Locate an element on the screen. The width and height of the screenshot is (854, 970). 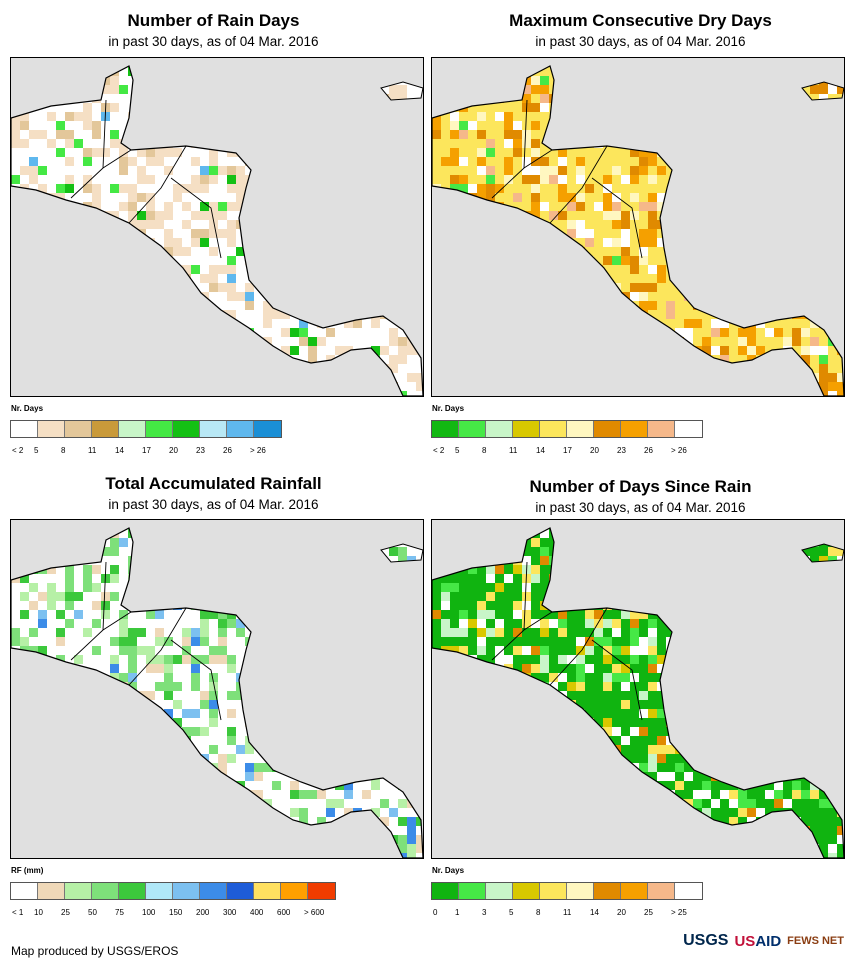
legend-swatch is located at coordinates (51, 429).